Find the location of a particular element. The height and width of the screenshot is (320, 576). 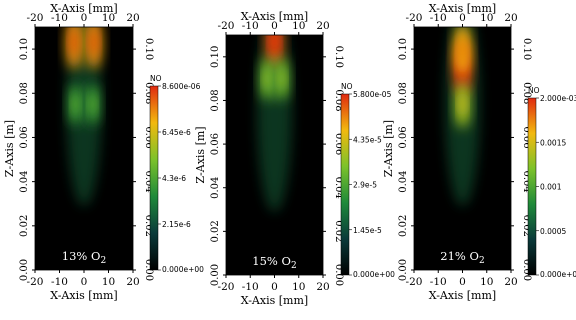

flame-column is located at coordinates (84, 117).